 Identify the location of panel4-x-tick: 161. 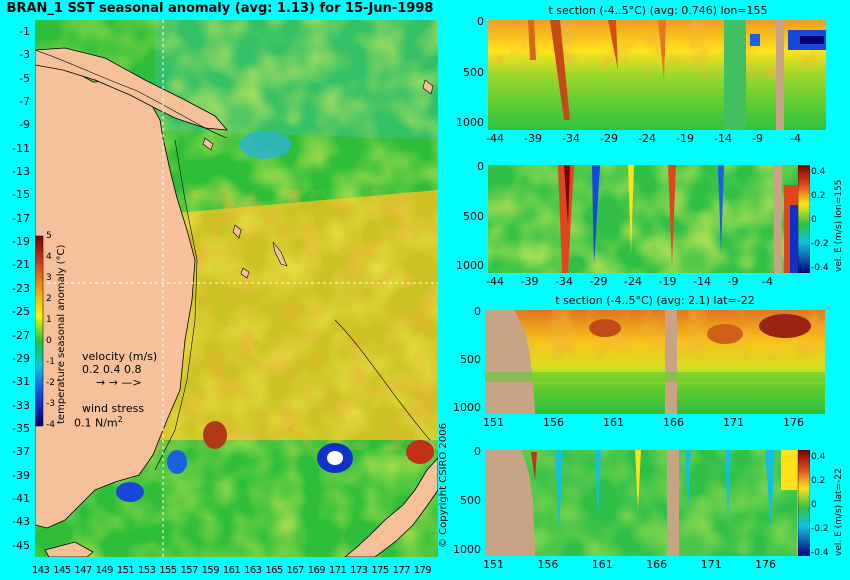
(602, 564).